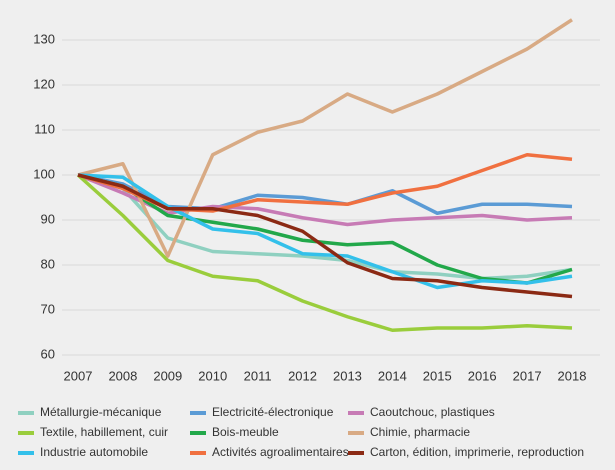 This screenshot has width=615, height=470. What do you see at coordinates (302, 375) in the screenshot?
I see `x-tick-label: 2012` at bounding box center [302, 375].